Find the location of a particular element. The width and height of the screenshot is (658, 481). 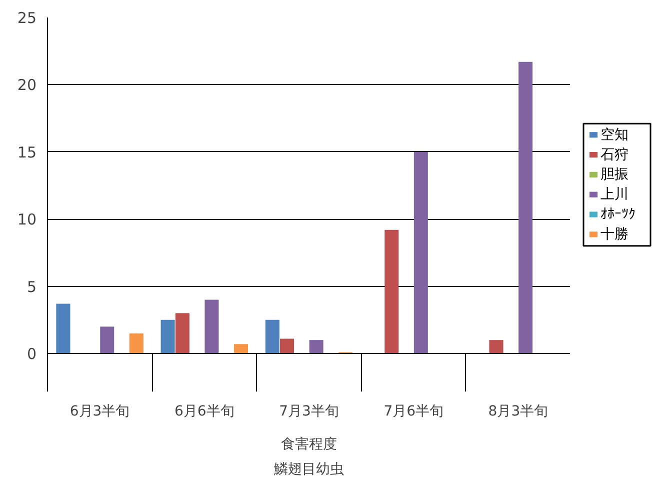

legend-label: 石狩 is located at coordinates (614, 154).